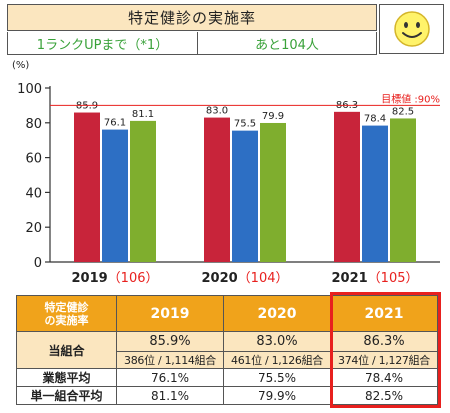  What do you see at coordinates (38, 263) in the screenshot?
I see `y-tick-label: 0` at bounding box center [38, 263].